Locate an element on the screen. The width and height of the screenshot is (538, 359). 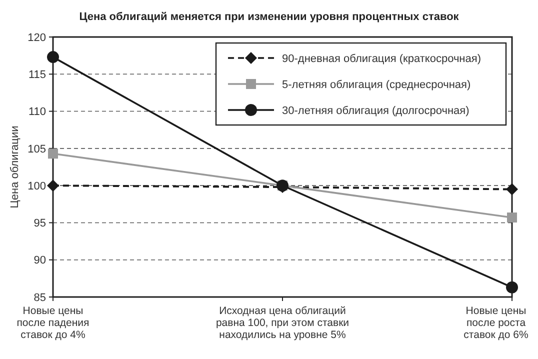
y-tick-label: 105 is located at coordinates (37, 149).